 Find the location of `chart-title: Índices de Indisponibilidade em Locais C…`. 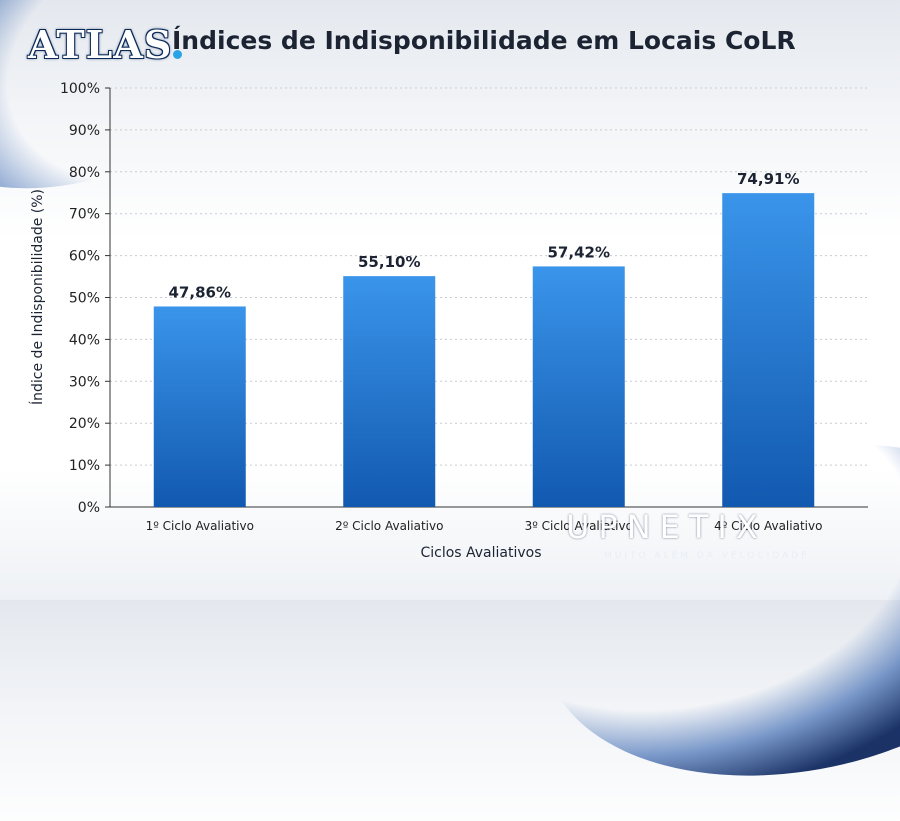

chart-title: Índices de Indisponibilidade em Locais C… is located at coordinates (484, 40).